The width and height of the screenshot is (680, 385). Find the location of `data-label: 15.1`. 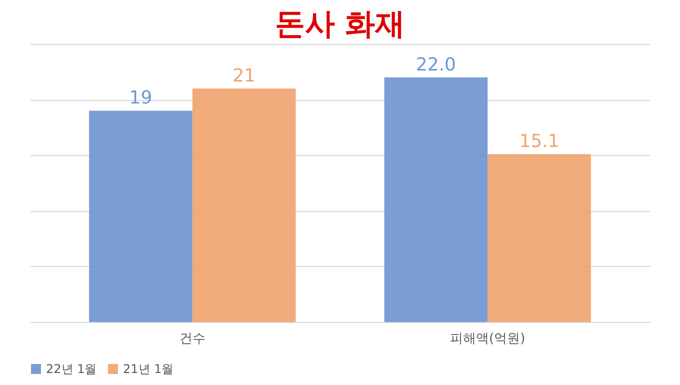

data-label: 15.1 is located at coordinates (539, 141).